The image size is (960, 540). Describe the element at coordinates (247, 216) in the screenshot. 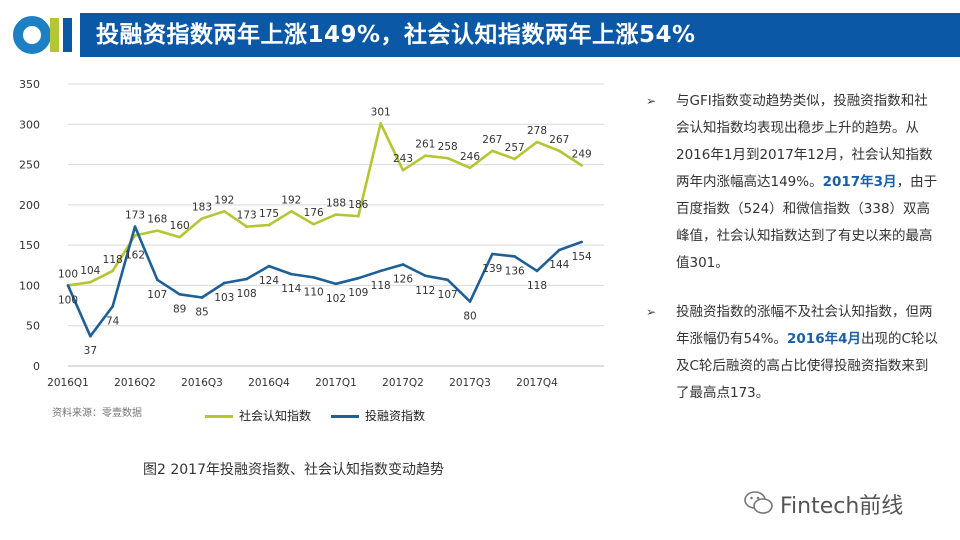

I see `data-label-social: 173` at that location.